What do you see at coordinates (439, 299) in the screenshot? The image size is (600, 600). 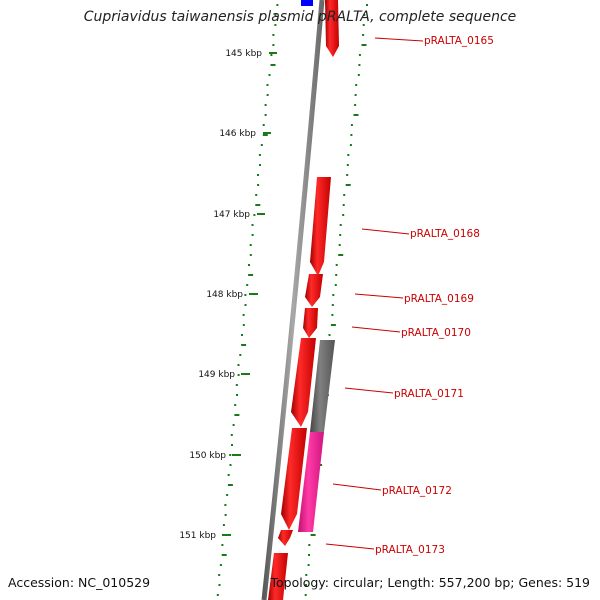 I see `gene-label-pRALTA_0169: pRALTA_0169` at bounding box center [439, 299].